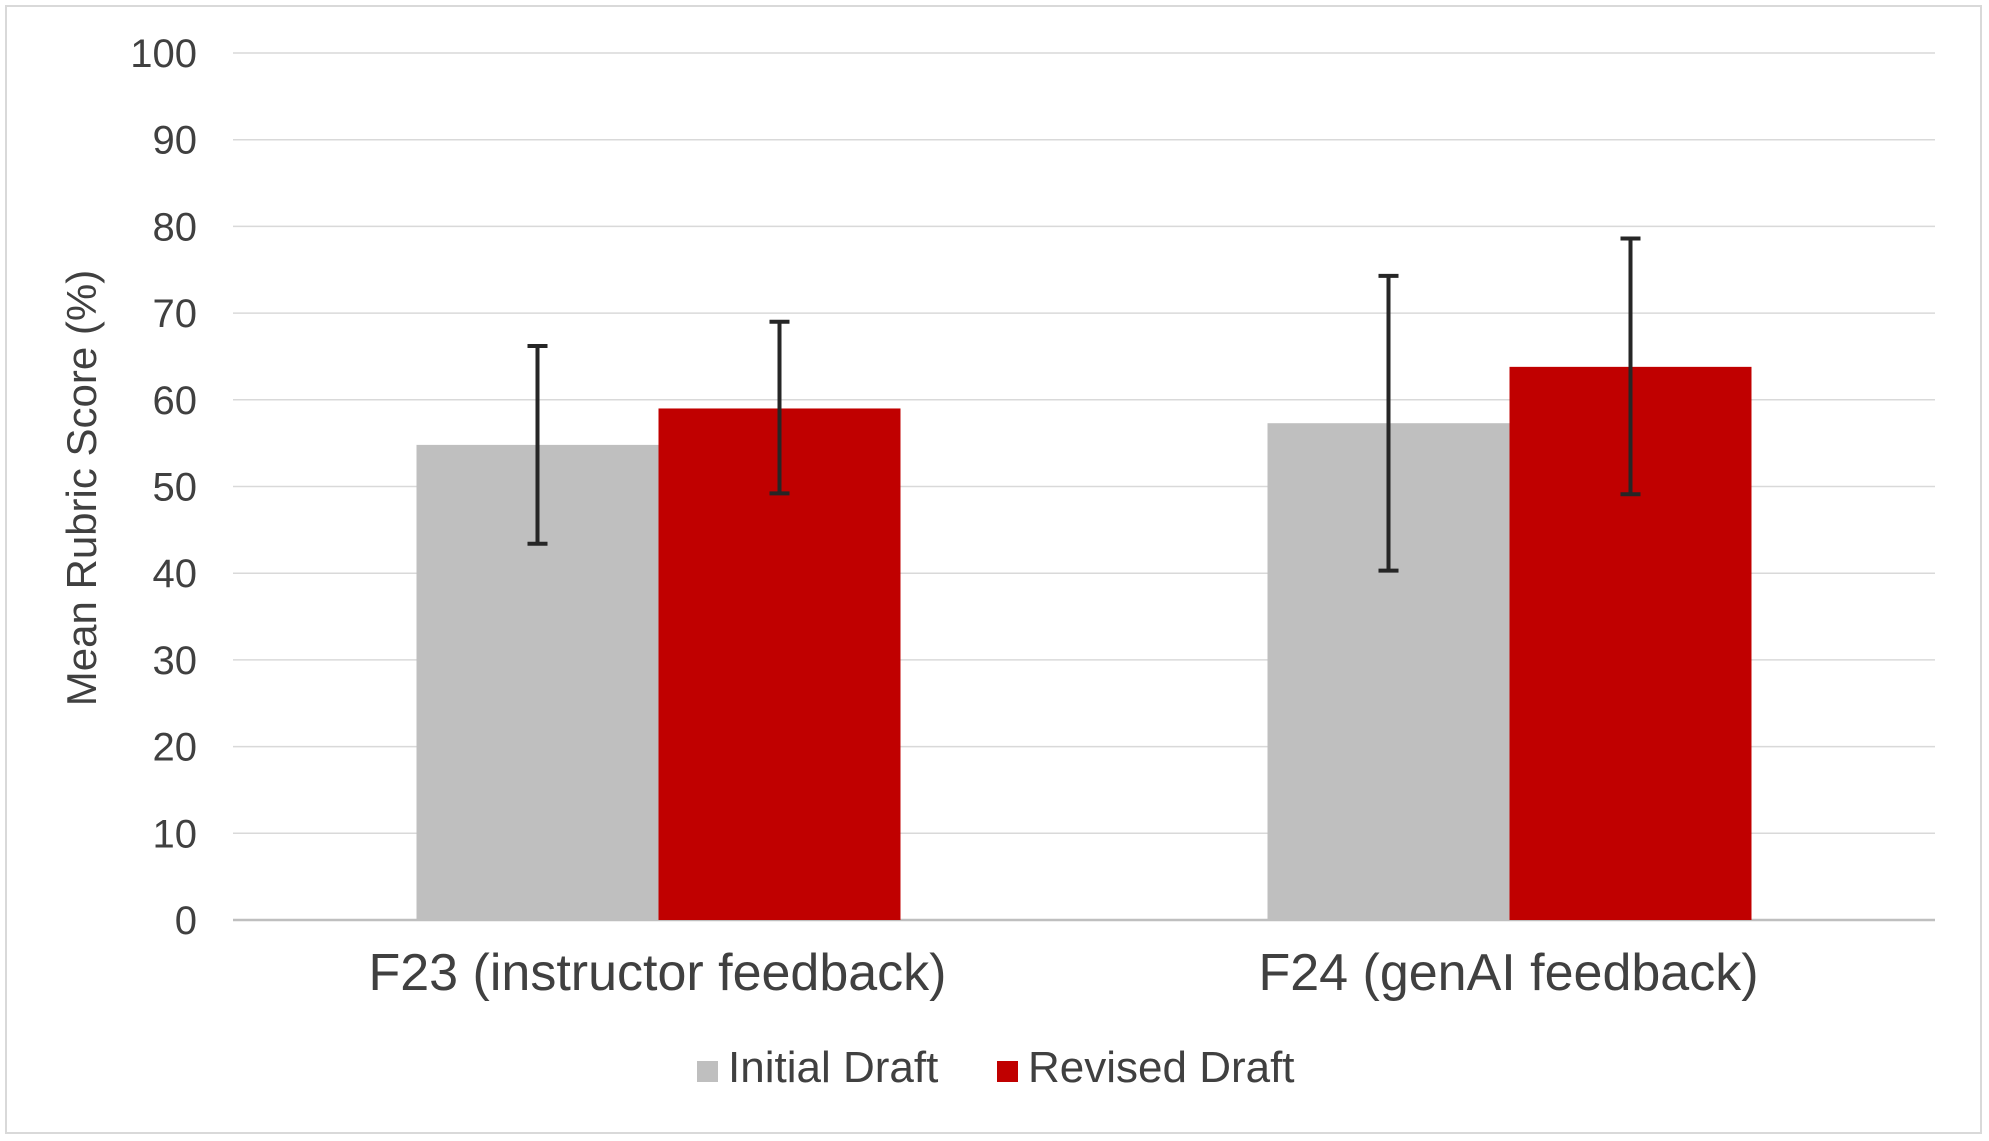 The height and width of the screenshot is (1141, 1989). What do you see at coordinates (175, 141) in the screenshot?
I see `y-tick-label: 90` at bounding box center [175, 141].